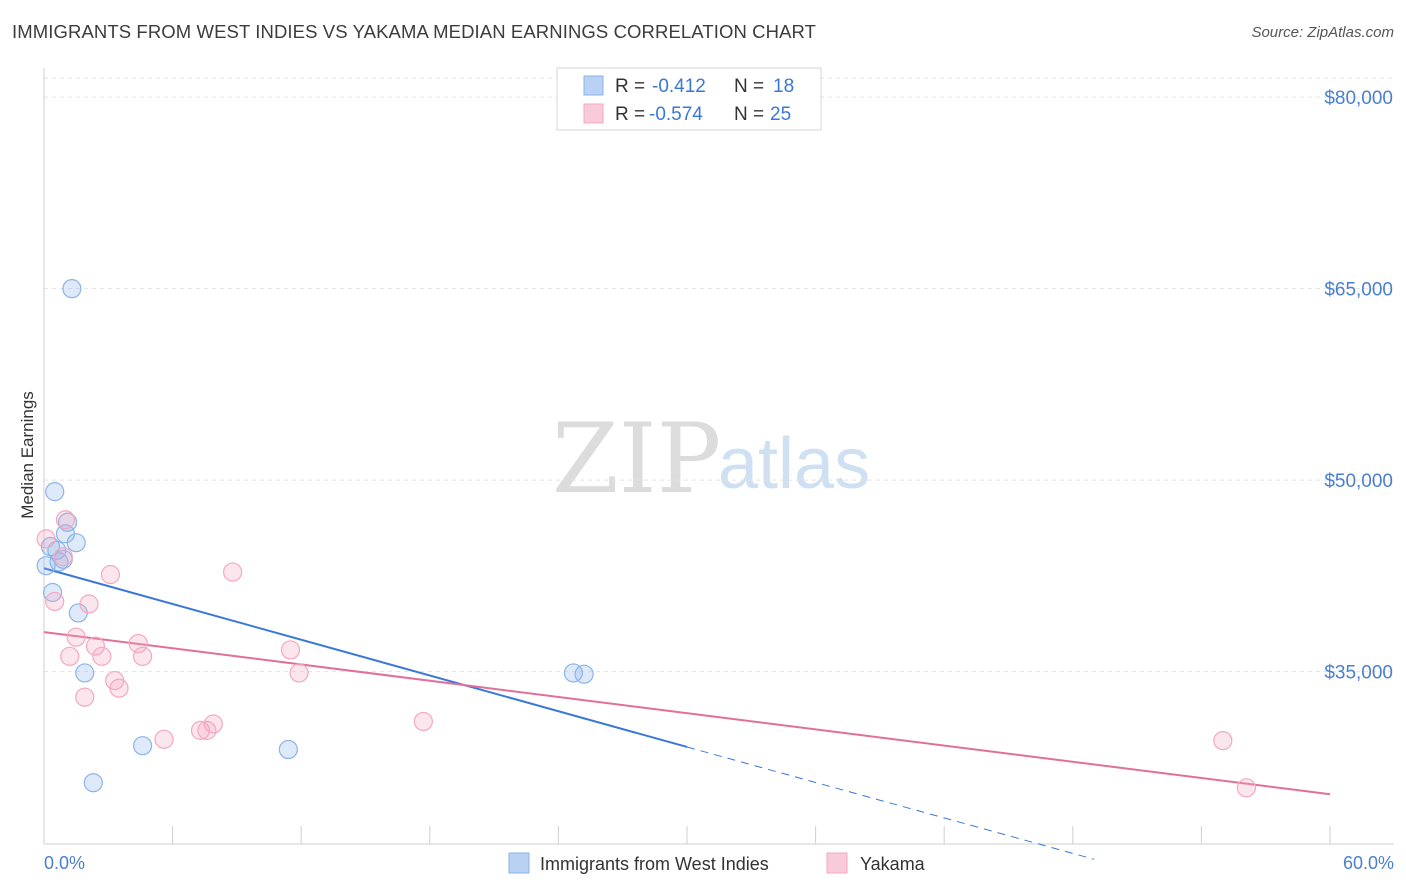 This screenshot has height=892, width=1406. I want to click on legend-label-yakama: Yakama, so click(893, 864).